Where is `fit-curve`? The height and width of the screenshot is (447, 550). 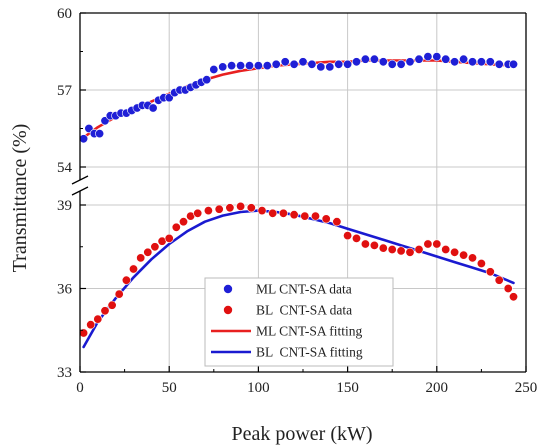 fit-curve is located at coordinates (298, 99).